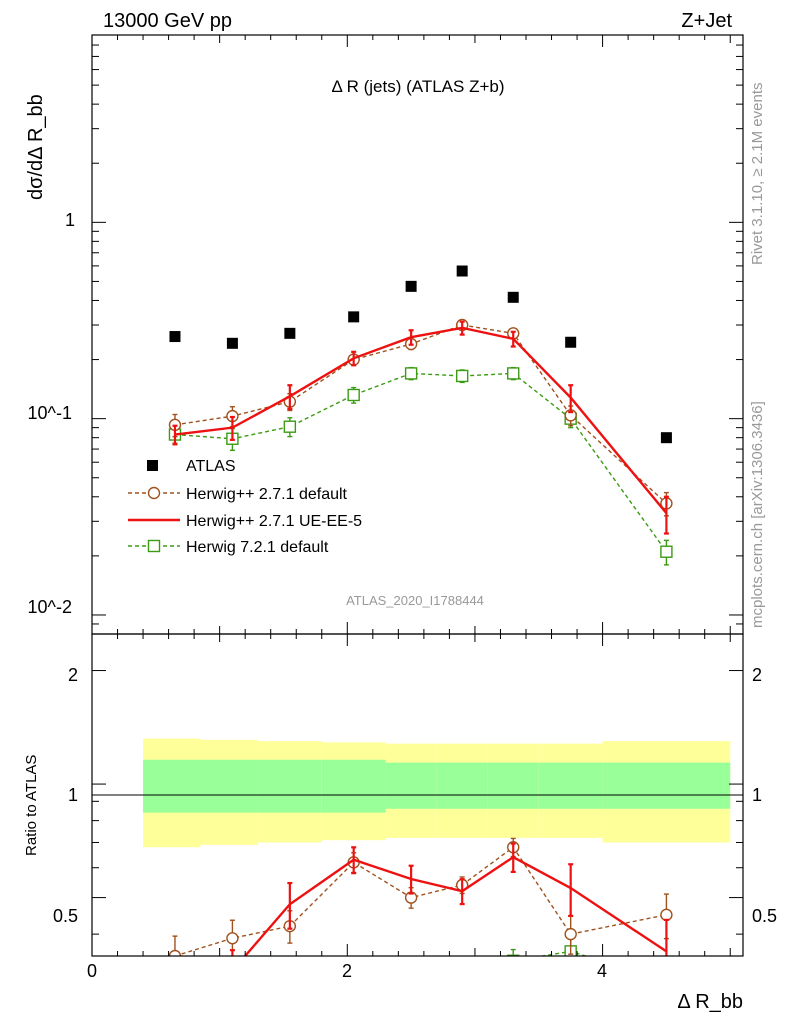 The image size is (786, 1024). What do you see at coordinates (757, 514) in the screenshot?
I see `mcplots-label: mcplots.cern.ch [arXiv:1306.3436]` at bounding box center [757, 514].